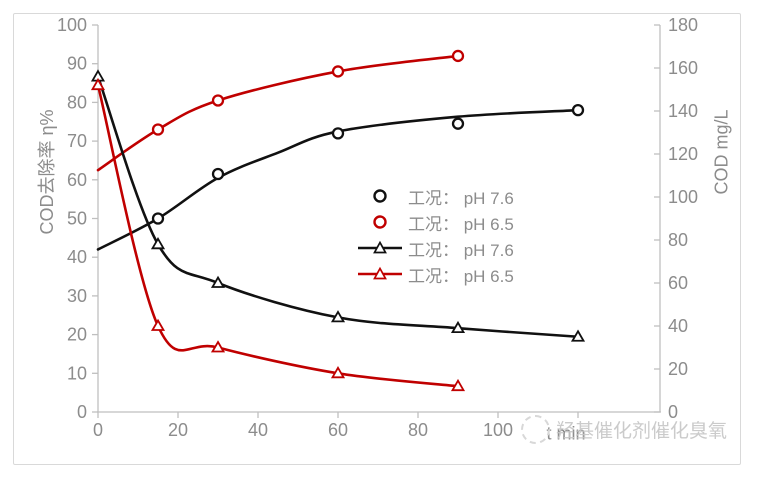 This screenshot has height=479, width=761. What do you see at coordinates (77, 296) in the screenshot?
I see `svg-text: 30` at bounding box center [77, 296].